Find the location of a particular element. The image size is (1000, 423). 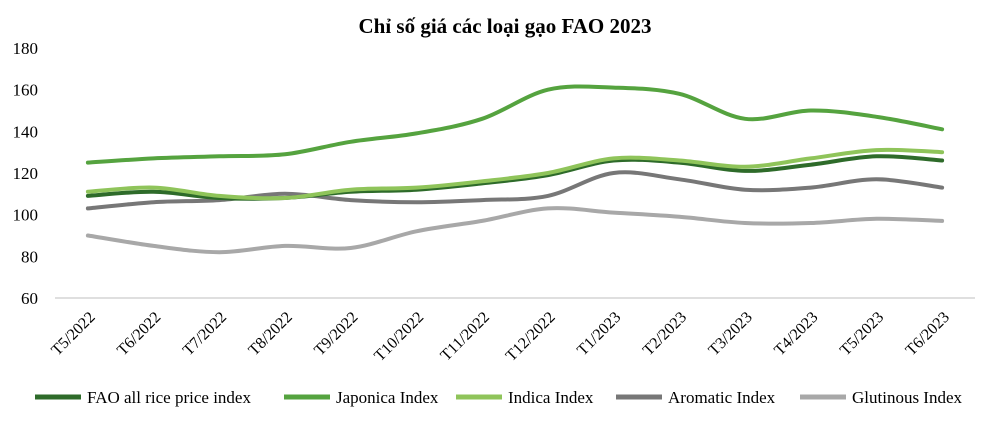

y-tick-label: 140 is located at coordinates (26, 131).